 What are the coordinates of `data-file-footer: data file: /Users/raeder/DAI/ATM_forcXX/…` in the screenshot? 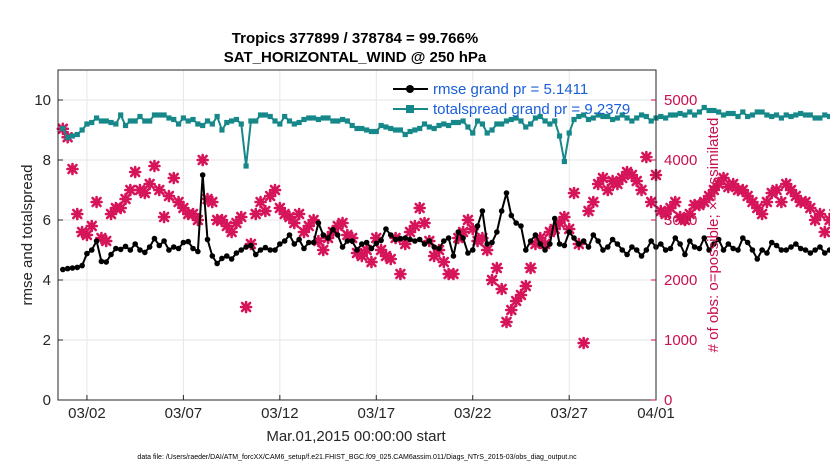 It's located at (357, 457).